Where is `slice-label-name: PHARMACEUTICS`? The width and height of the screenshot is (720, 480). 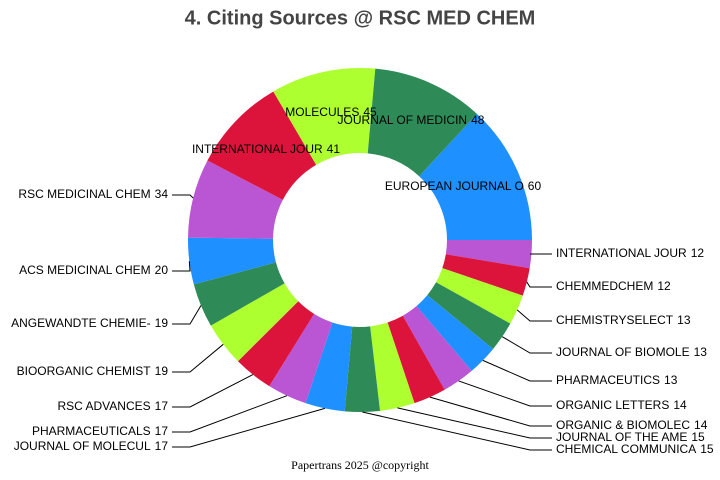 slice-label-name: PHARMACEUTICS is located at coordinates (608, 380).